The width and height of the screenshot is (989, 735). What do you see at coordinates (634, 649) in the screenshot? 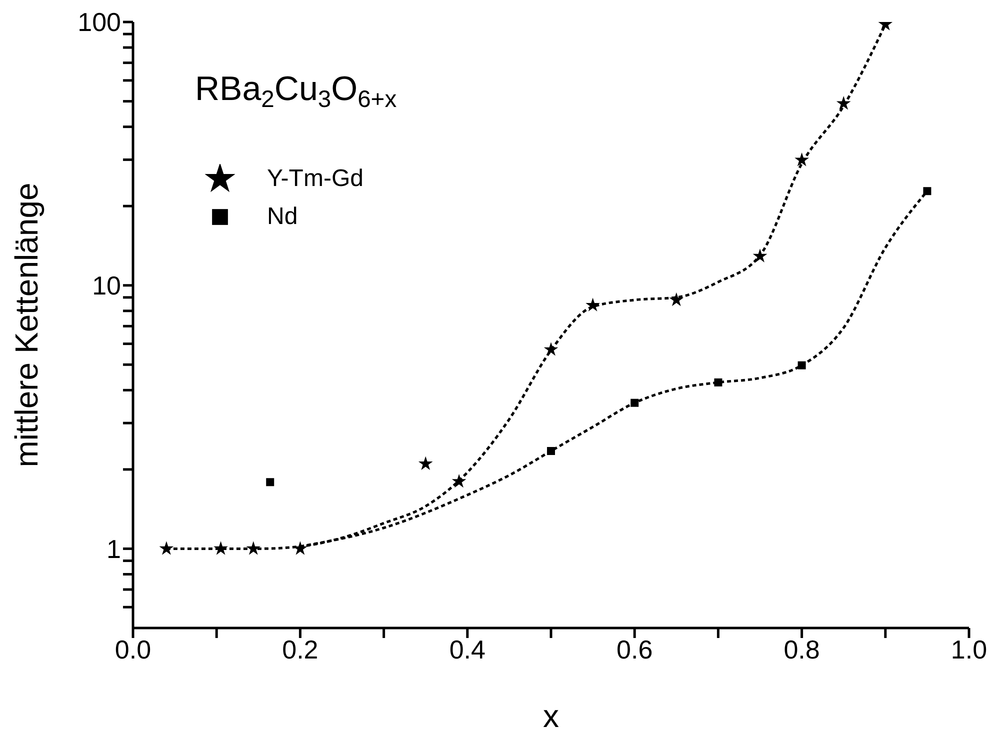
I see `x-tick-label: 0.6` at bounding box center [634, 649].